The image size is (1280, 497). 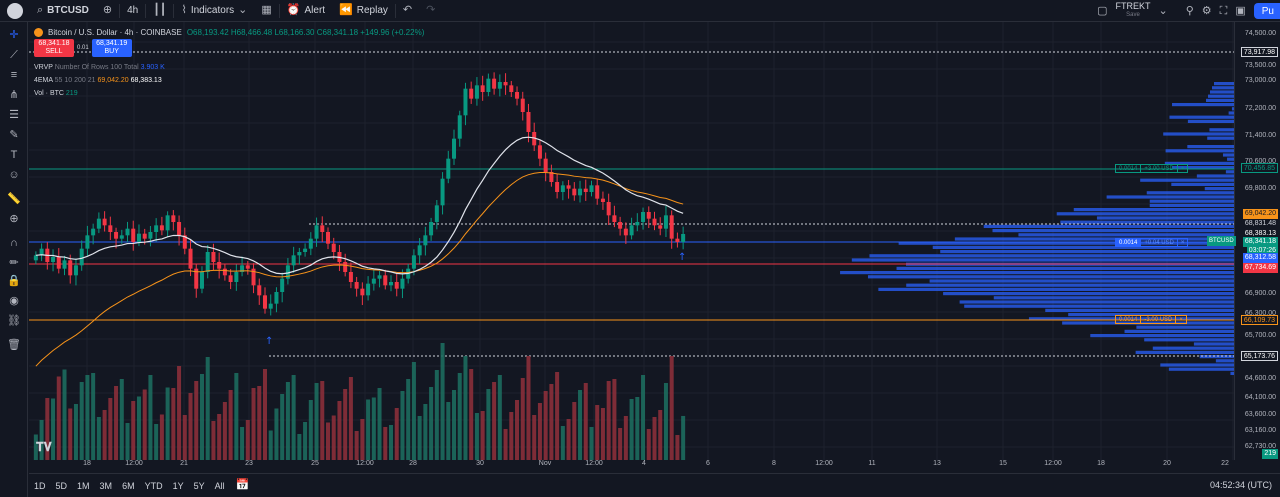 What do you see at coordinates (1206, 10) in the screenshot?
I see `gear-icon: ⚙` at bounding box center [1206, 10].